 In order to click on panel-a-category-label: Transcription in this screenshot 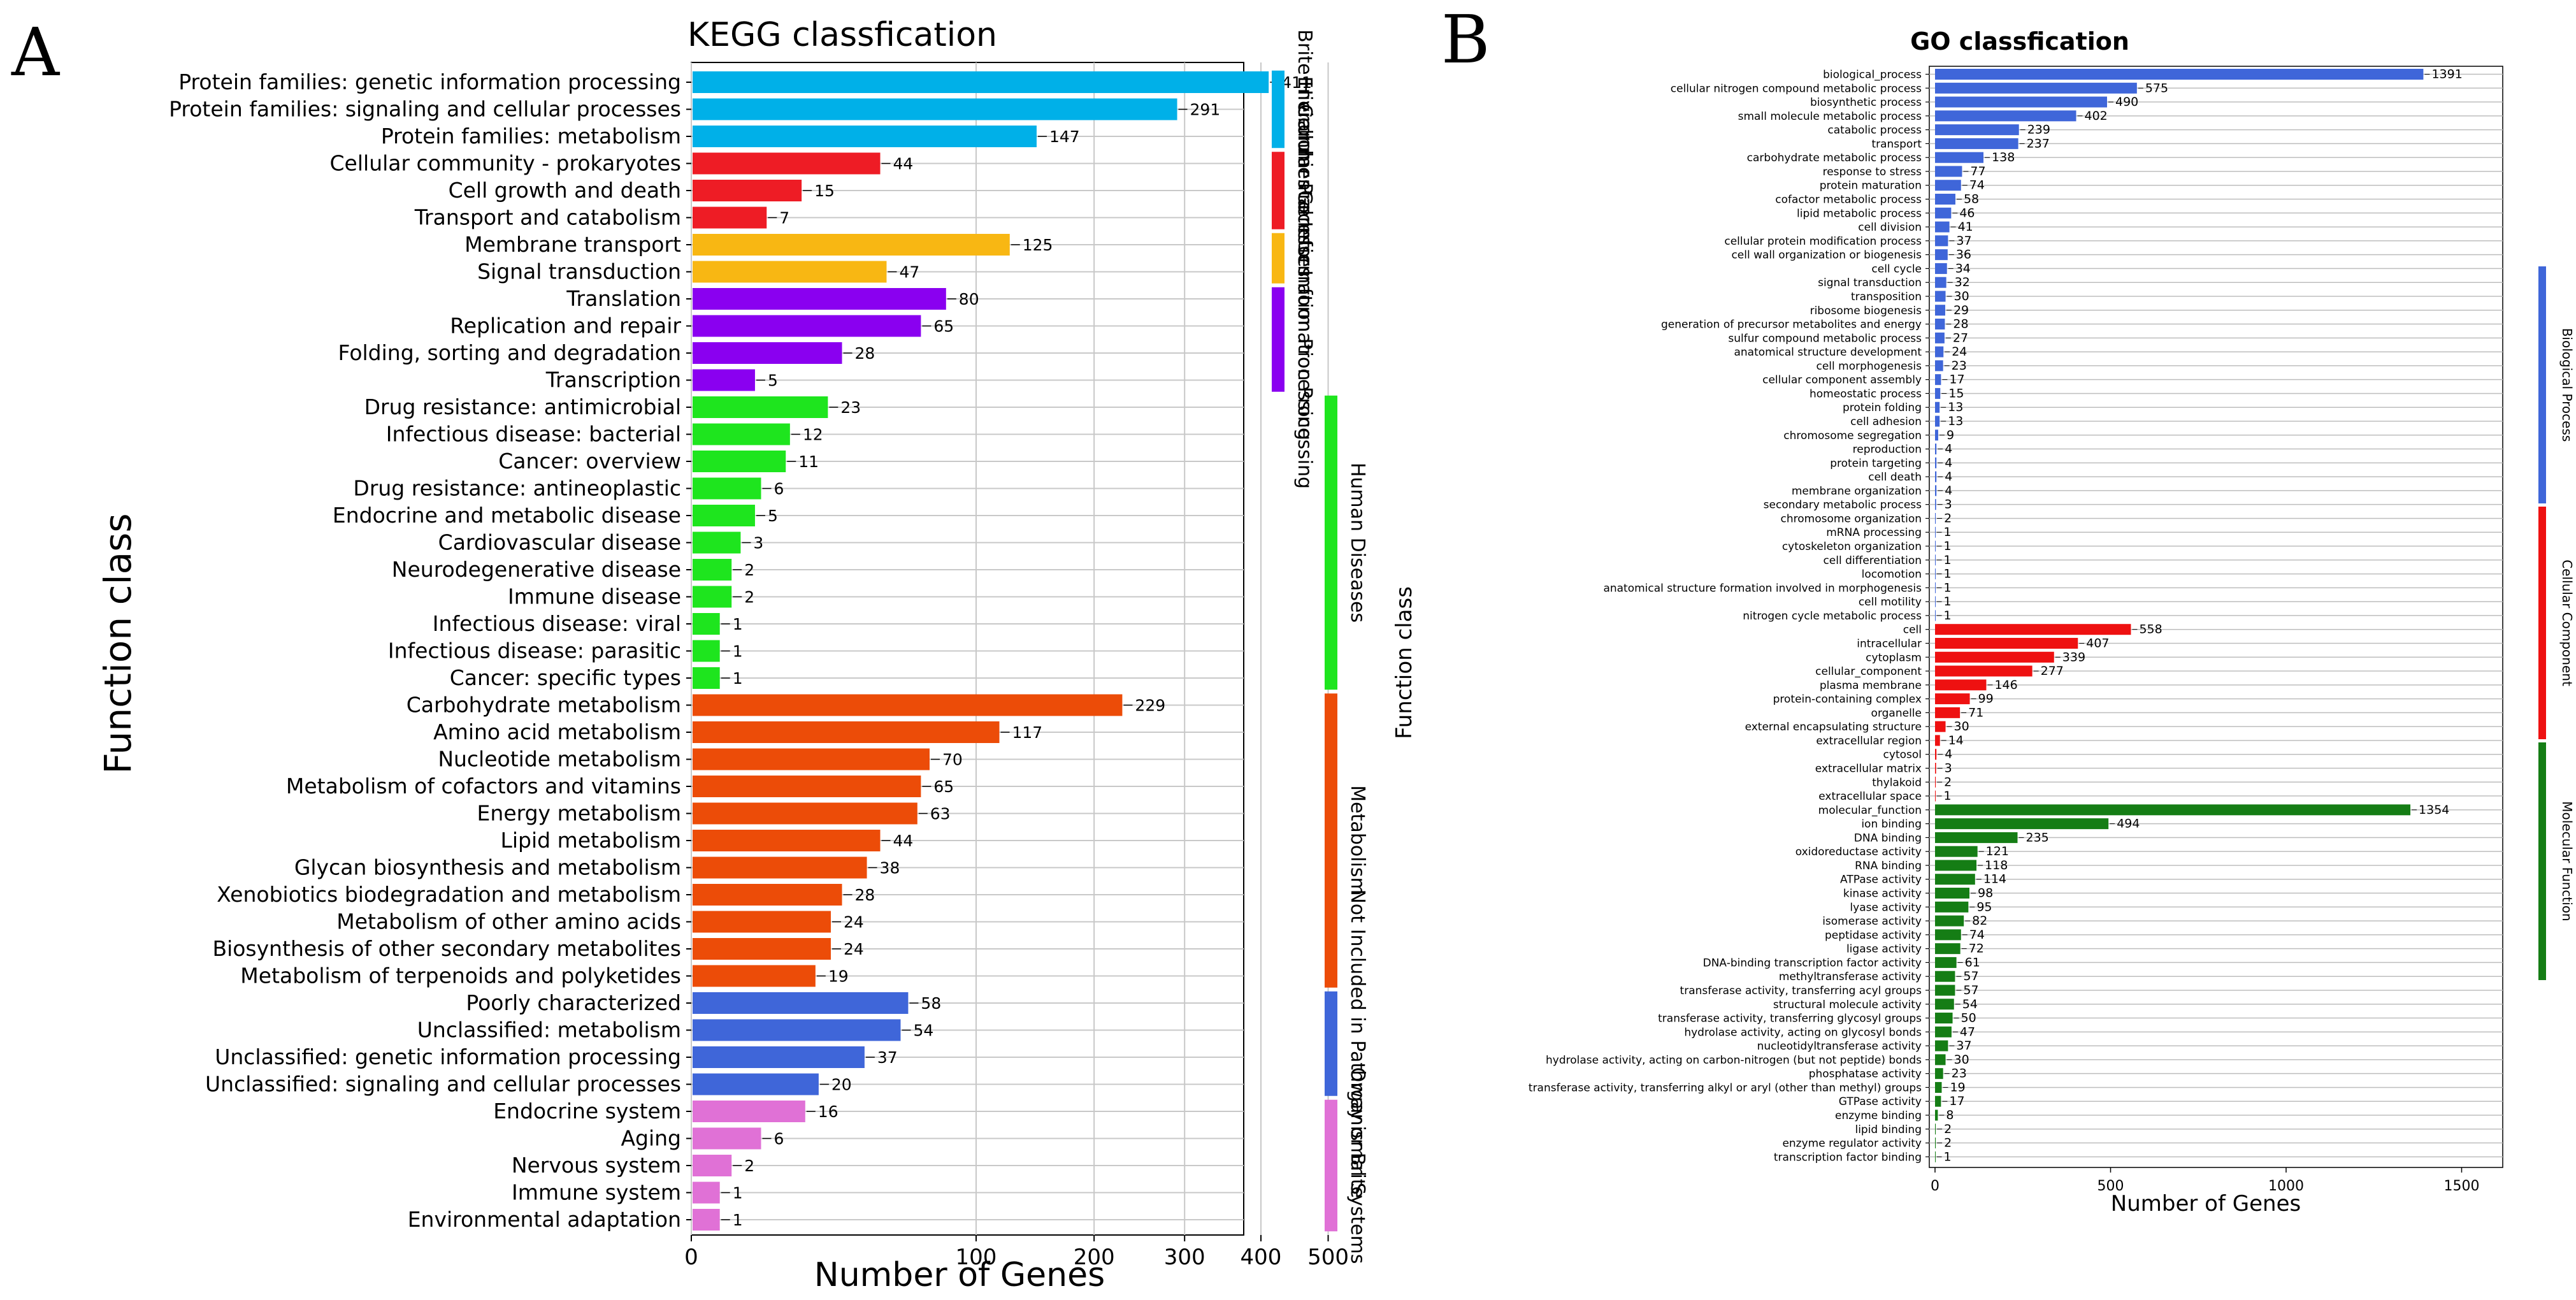, I will do `click(613, 380)`.